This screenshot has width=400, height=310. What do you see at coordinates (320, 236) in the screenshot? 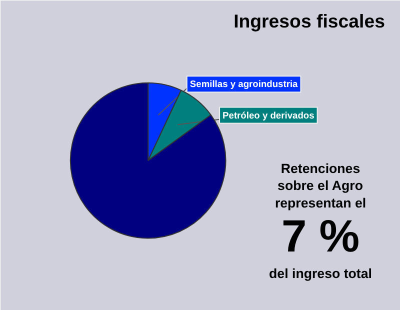
I see `text: 7 %` at bounding box center [320, 236].